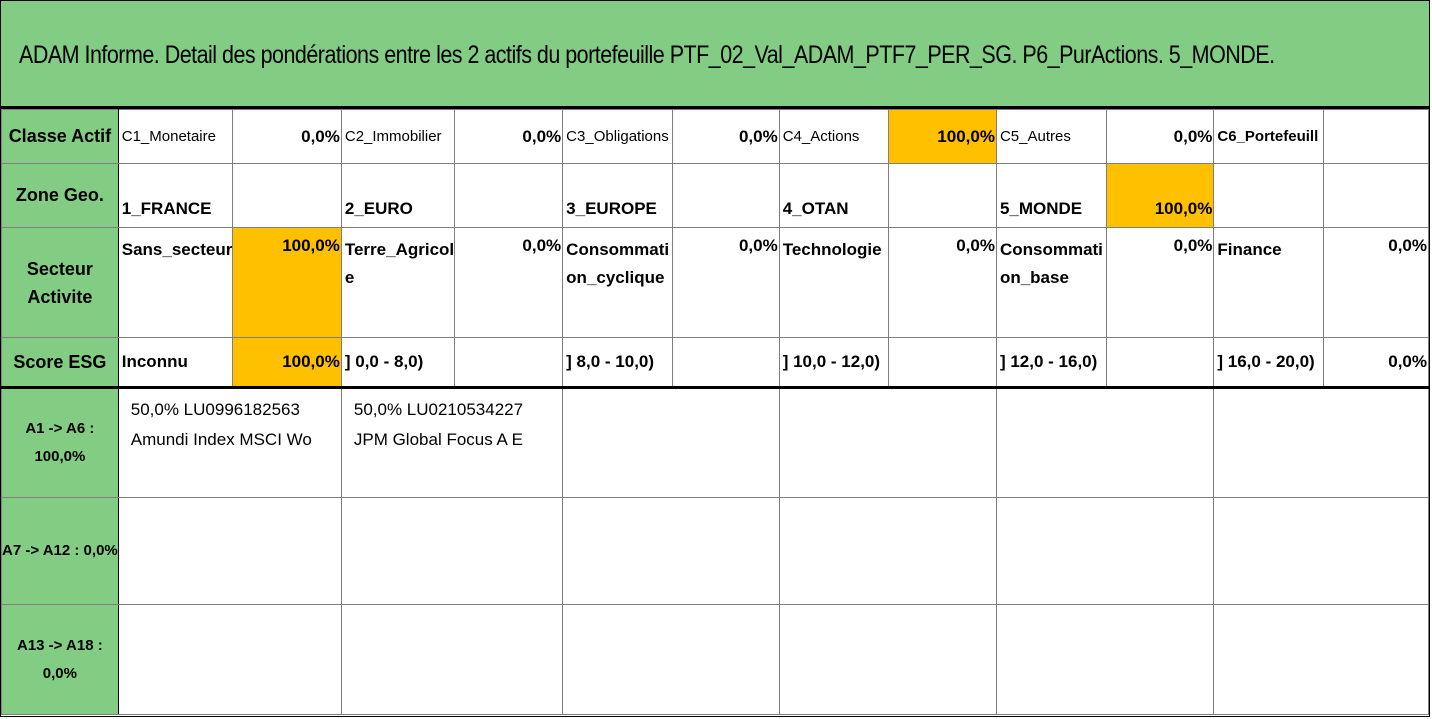 The height and width of the screenshot is (719, 1432). I want to click on asset-group-header-1: A1 -> A6 : 100,0%, so click(60, 442).